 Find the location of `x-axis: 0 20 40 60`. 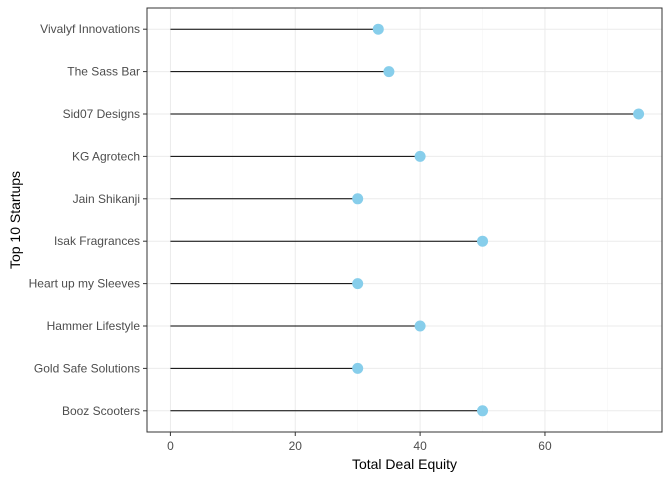

x-axis: 0 20 40 60 is located at coordinates (359, 442).